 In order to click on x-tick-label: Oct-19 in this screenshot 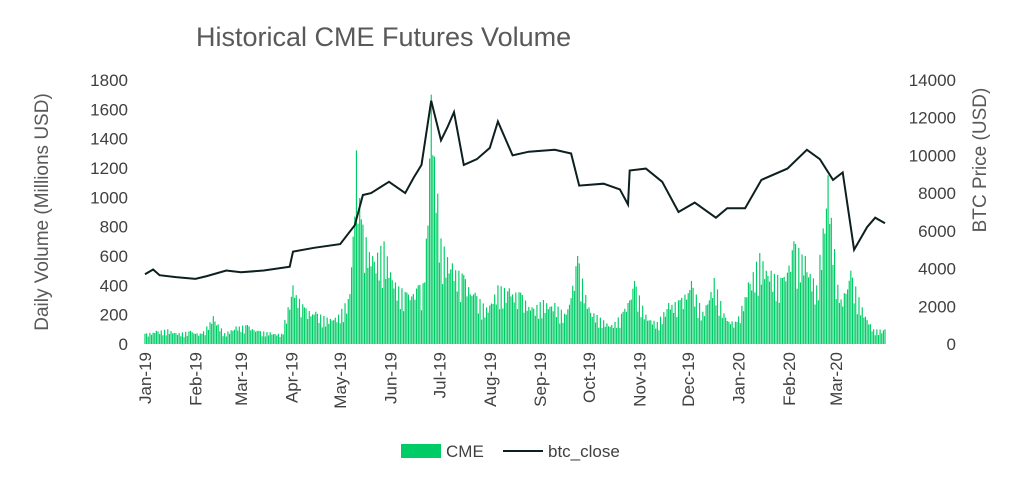, I will do `click(589, 377)`.